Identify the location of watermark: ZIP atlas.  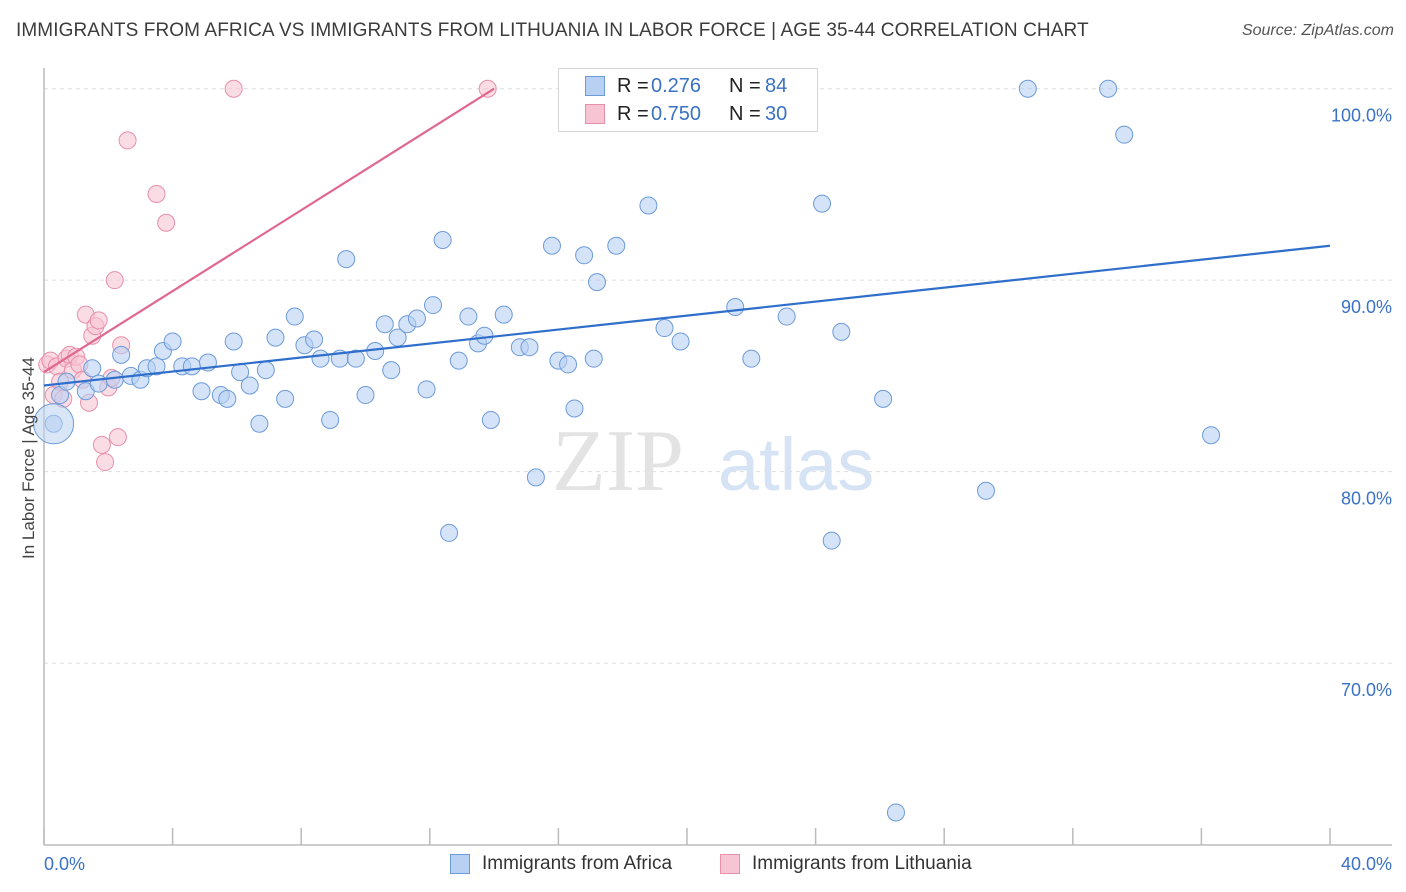
(713, 461).